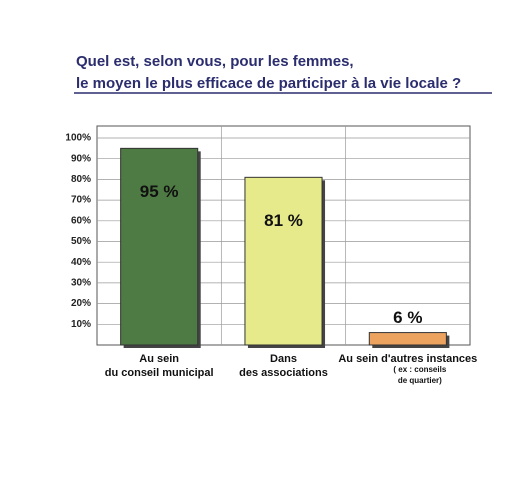 The height and width of the screenshot is (501, 513). What do you see at coordinates (407, 359) in the screenshot?
I see `x-tick-label-line: Au sein d'autres instances` at bounding box center [407, 359].